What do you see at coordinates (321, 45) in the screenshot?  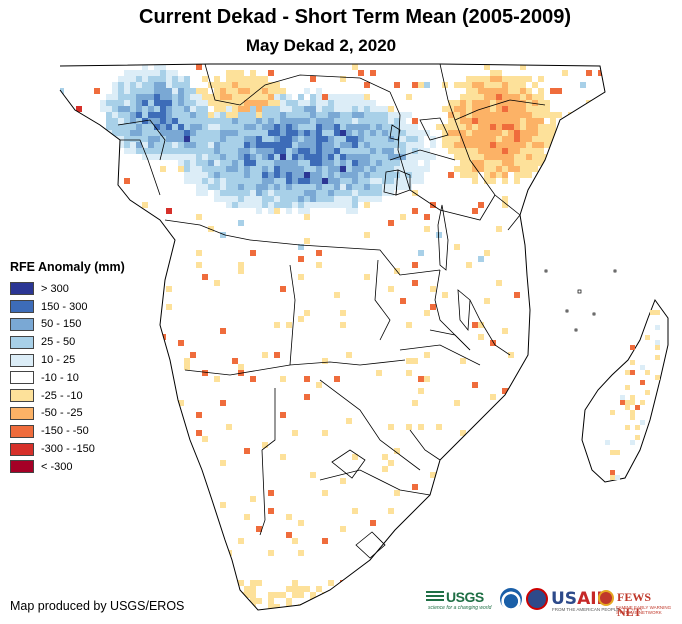 I see `map-subtitle: May Dekad 2, 2020` at bounding box center [321, 45].